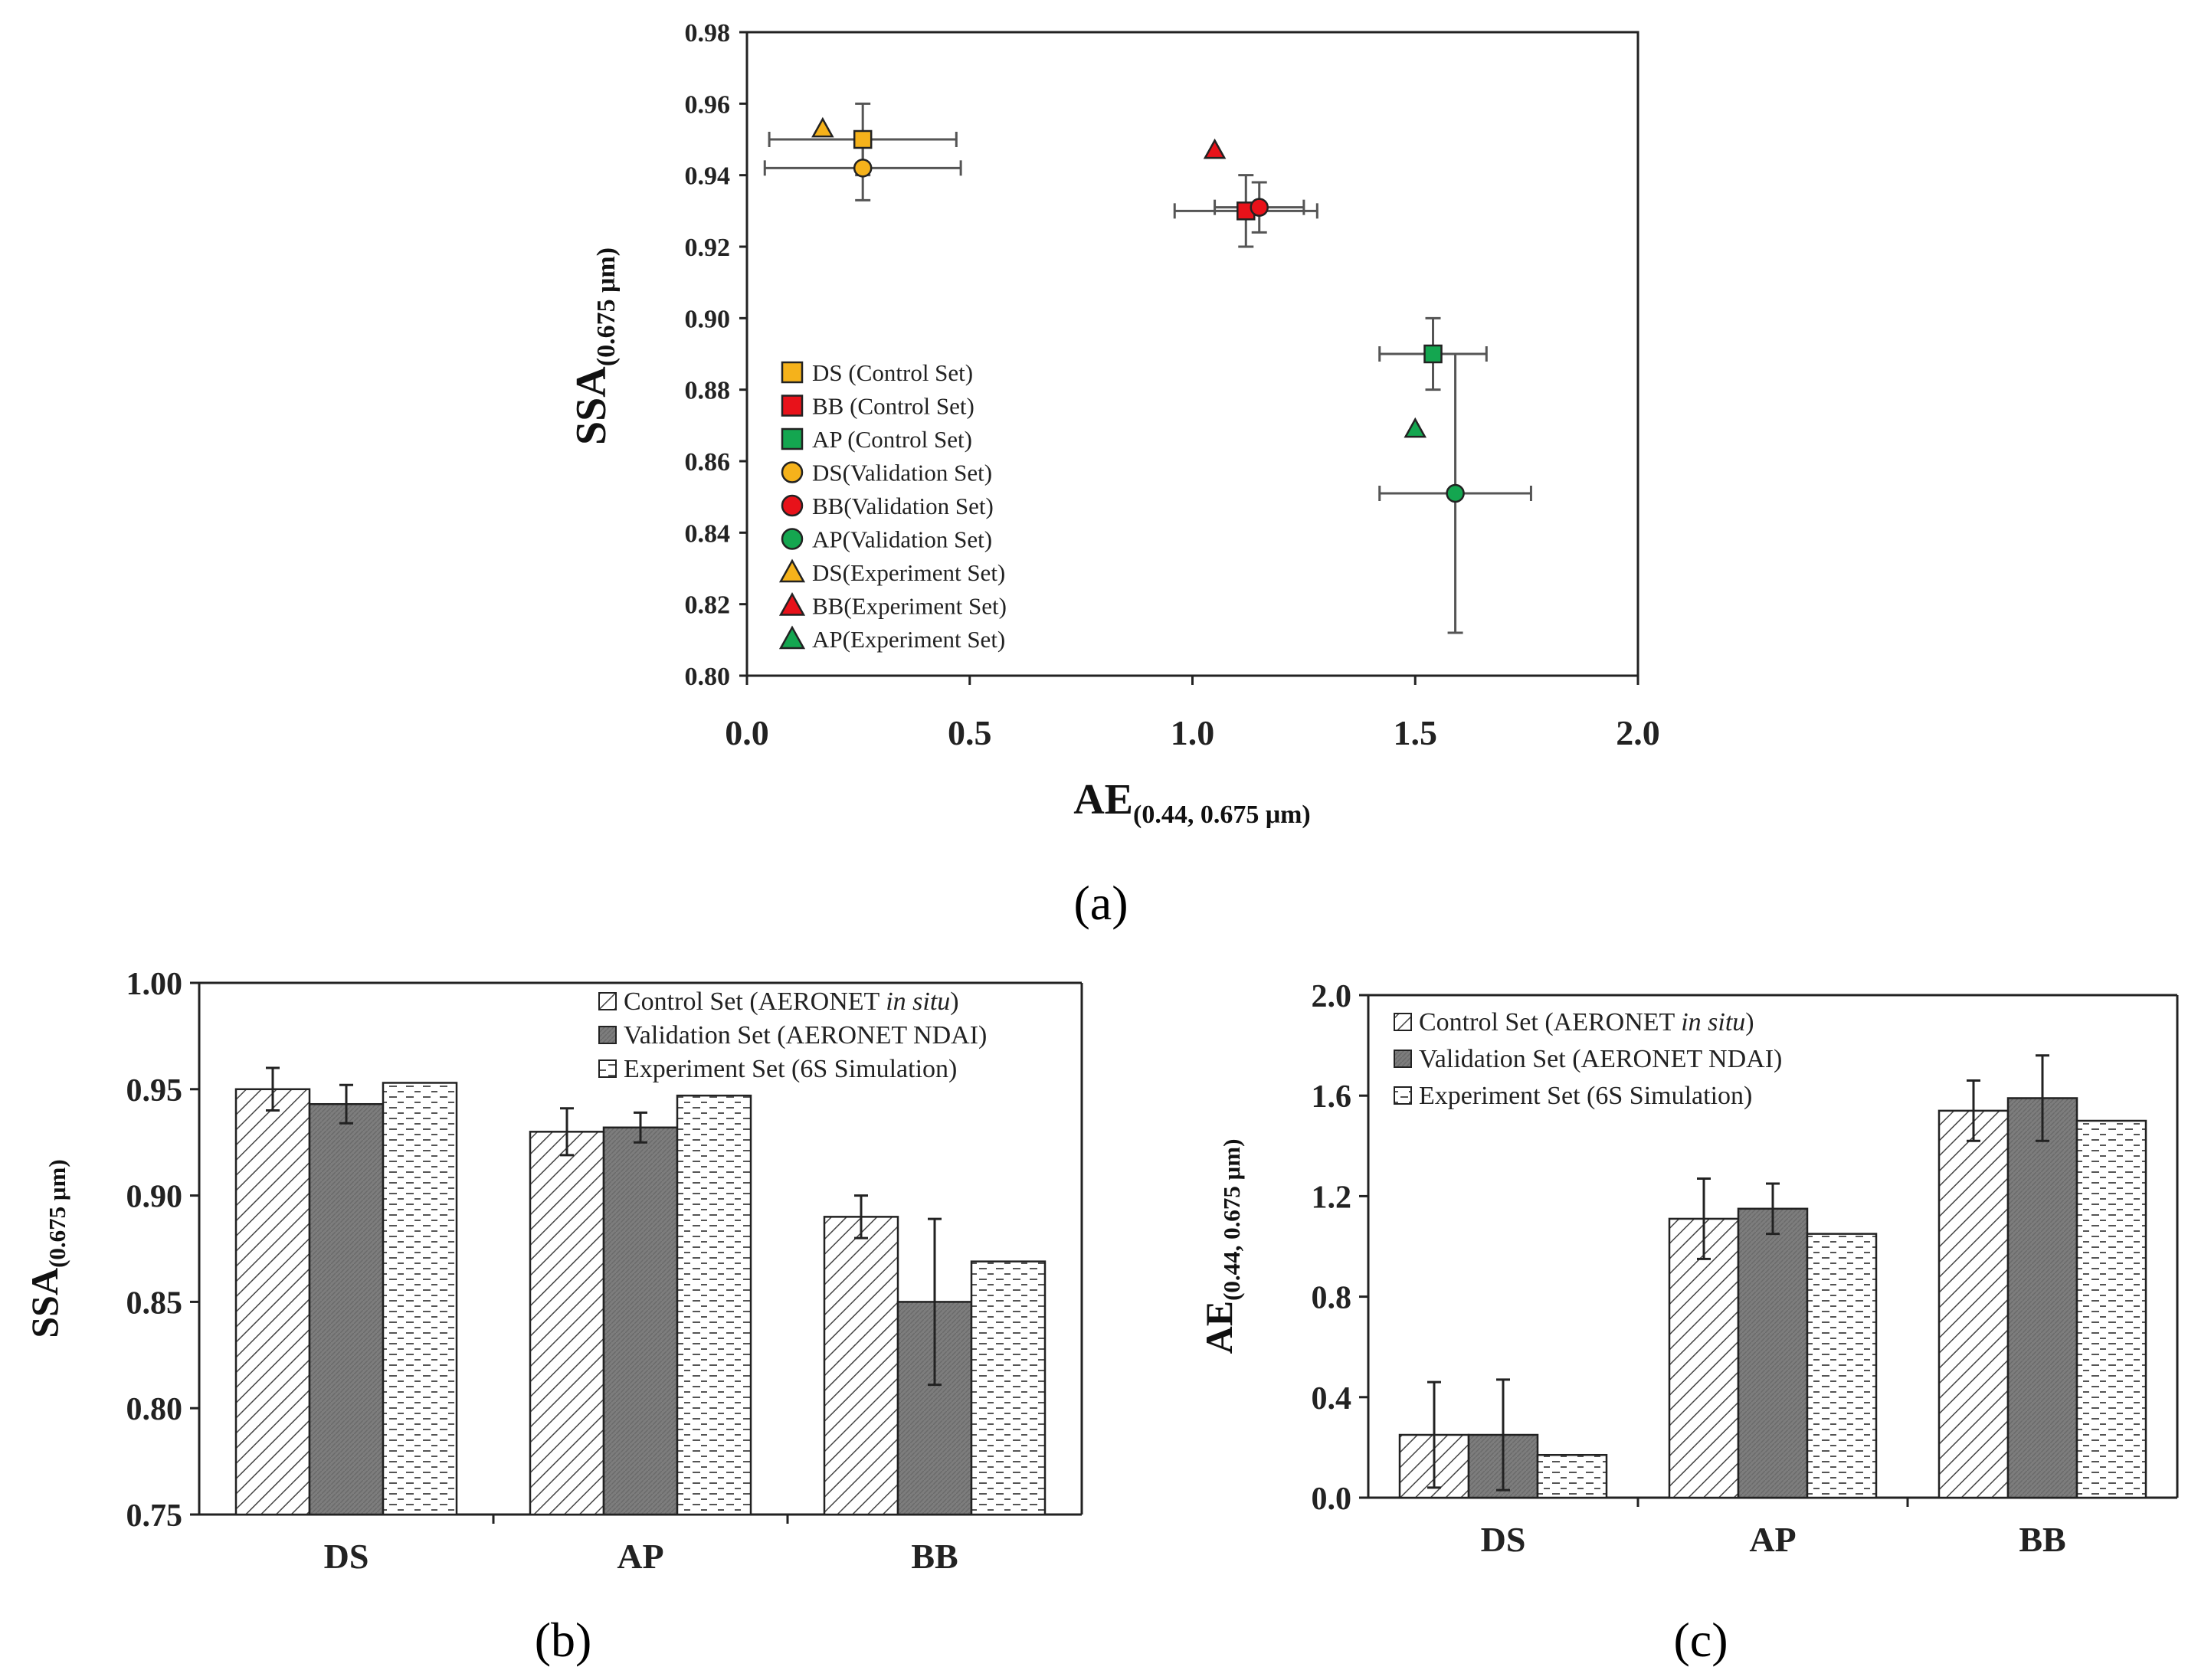  I want to click on y-tick-label: 1.6, so click(1332, 1097).